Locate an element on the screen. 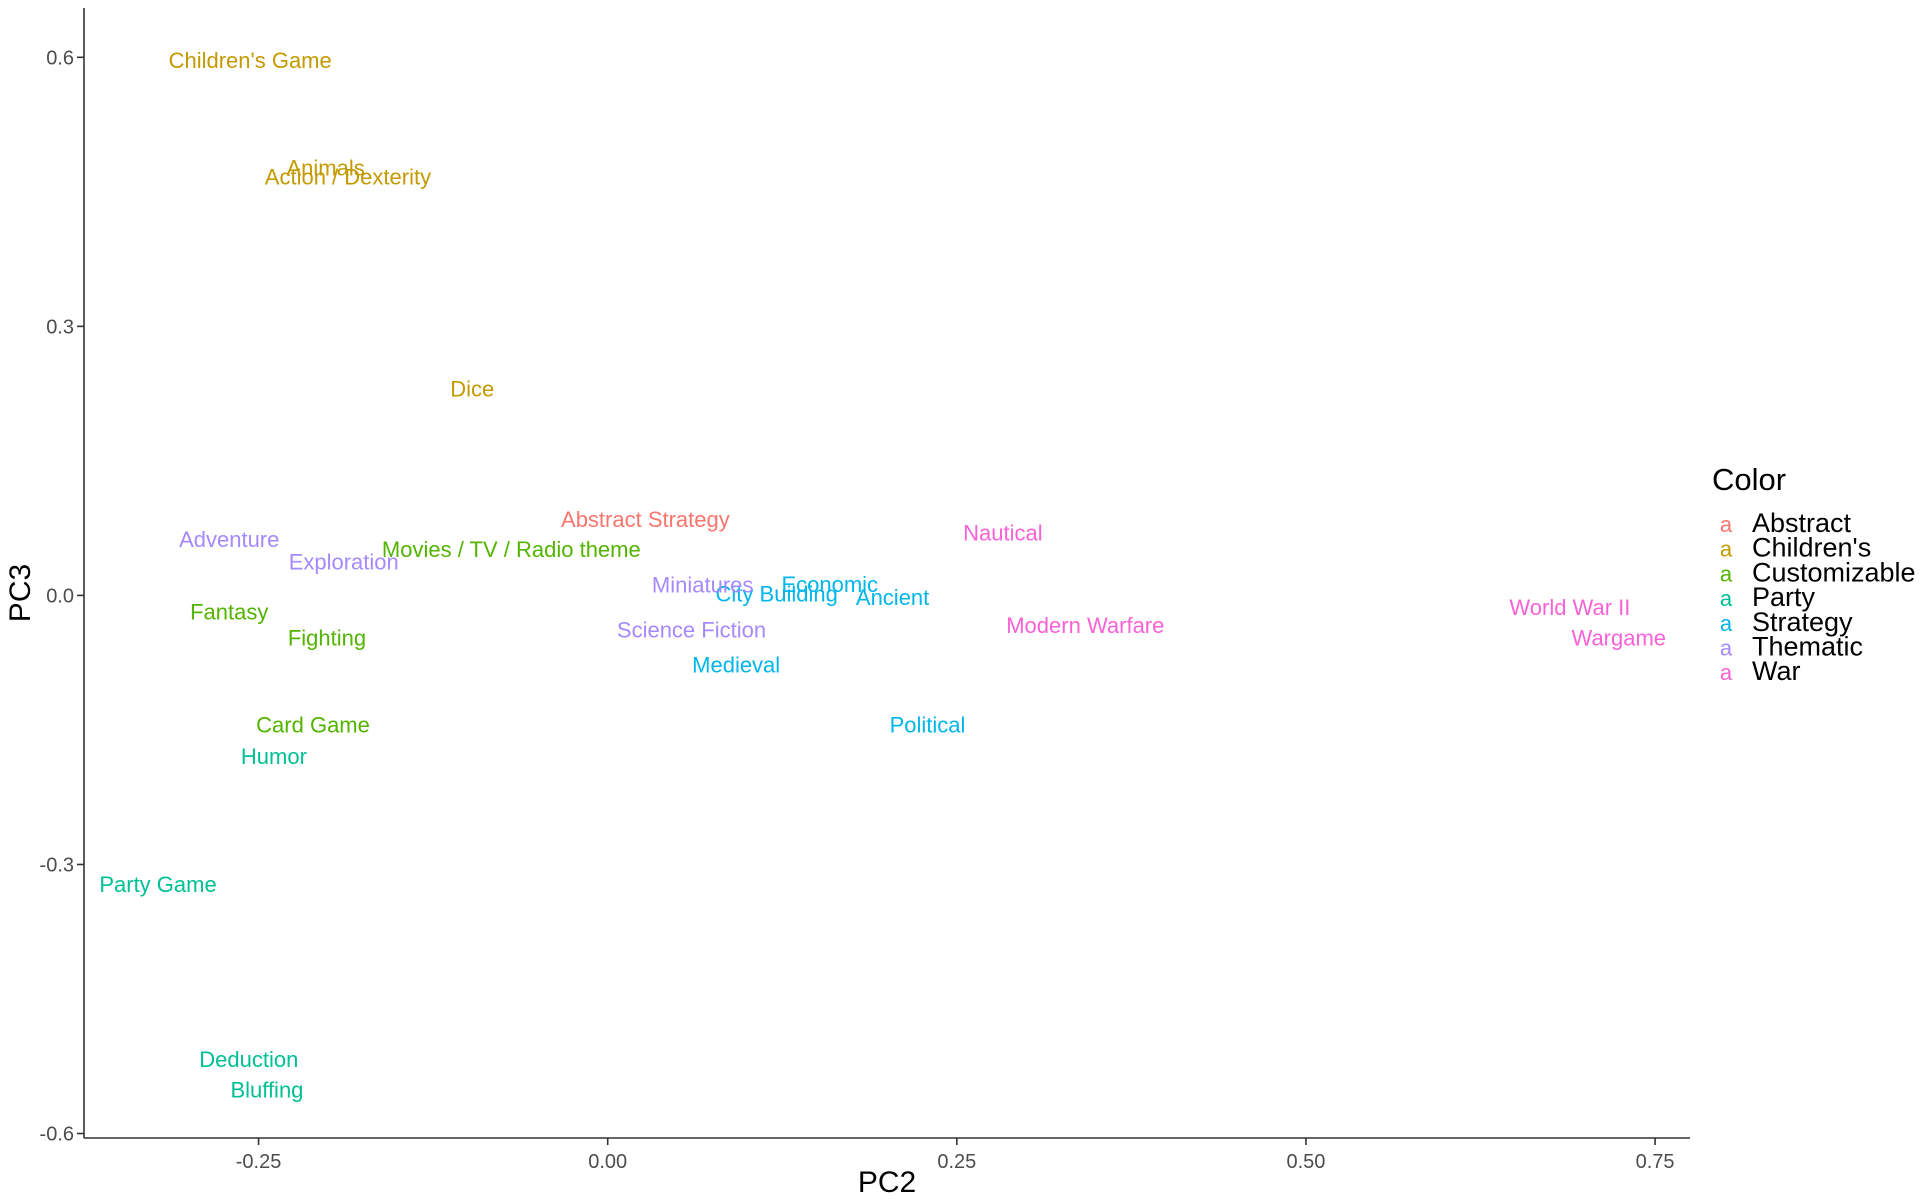  point-label: World War II is located at coordinates (1569, 607).